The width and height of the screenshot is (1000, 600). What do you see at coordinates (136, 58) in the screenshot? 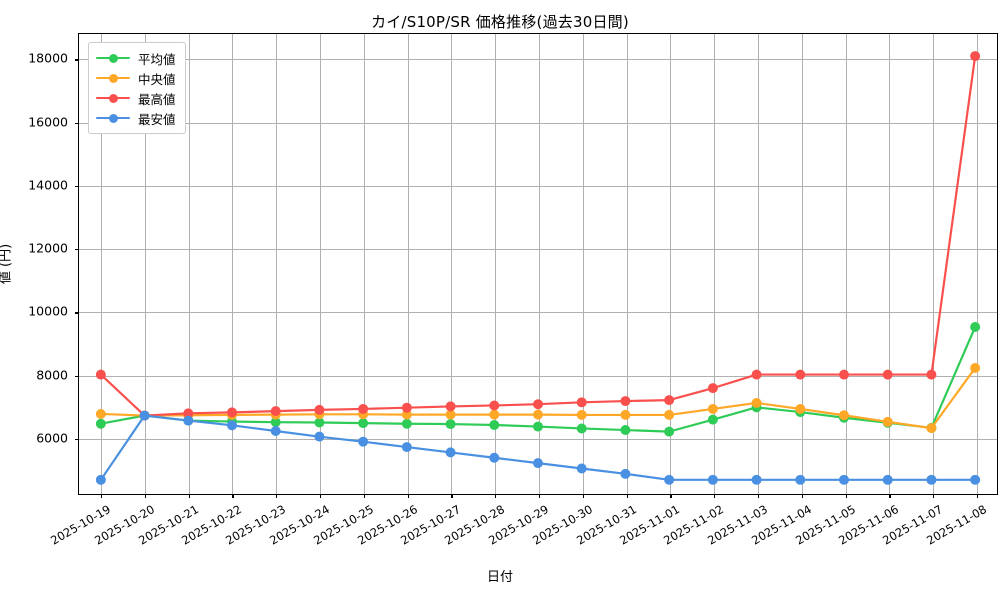
I see `legend-item: 平均値` at bounding box center [136, 58].